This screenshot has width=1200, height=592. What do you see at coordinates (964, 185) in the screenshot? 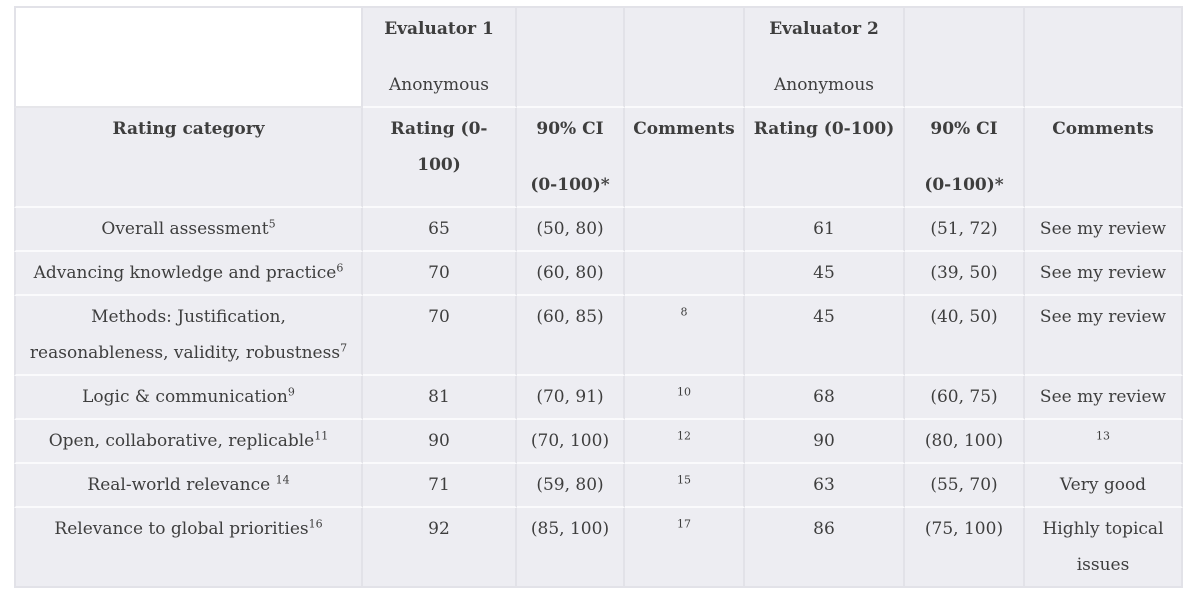
I see `ci-header-line2: (0-100)*` at bounding box center [964, 185].